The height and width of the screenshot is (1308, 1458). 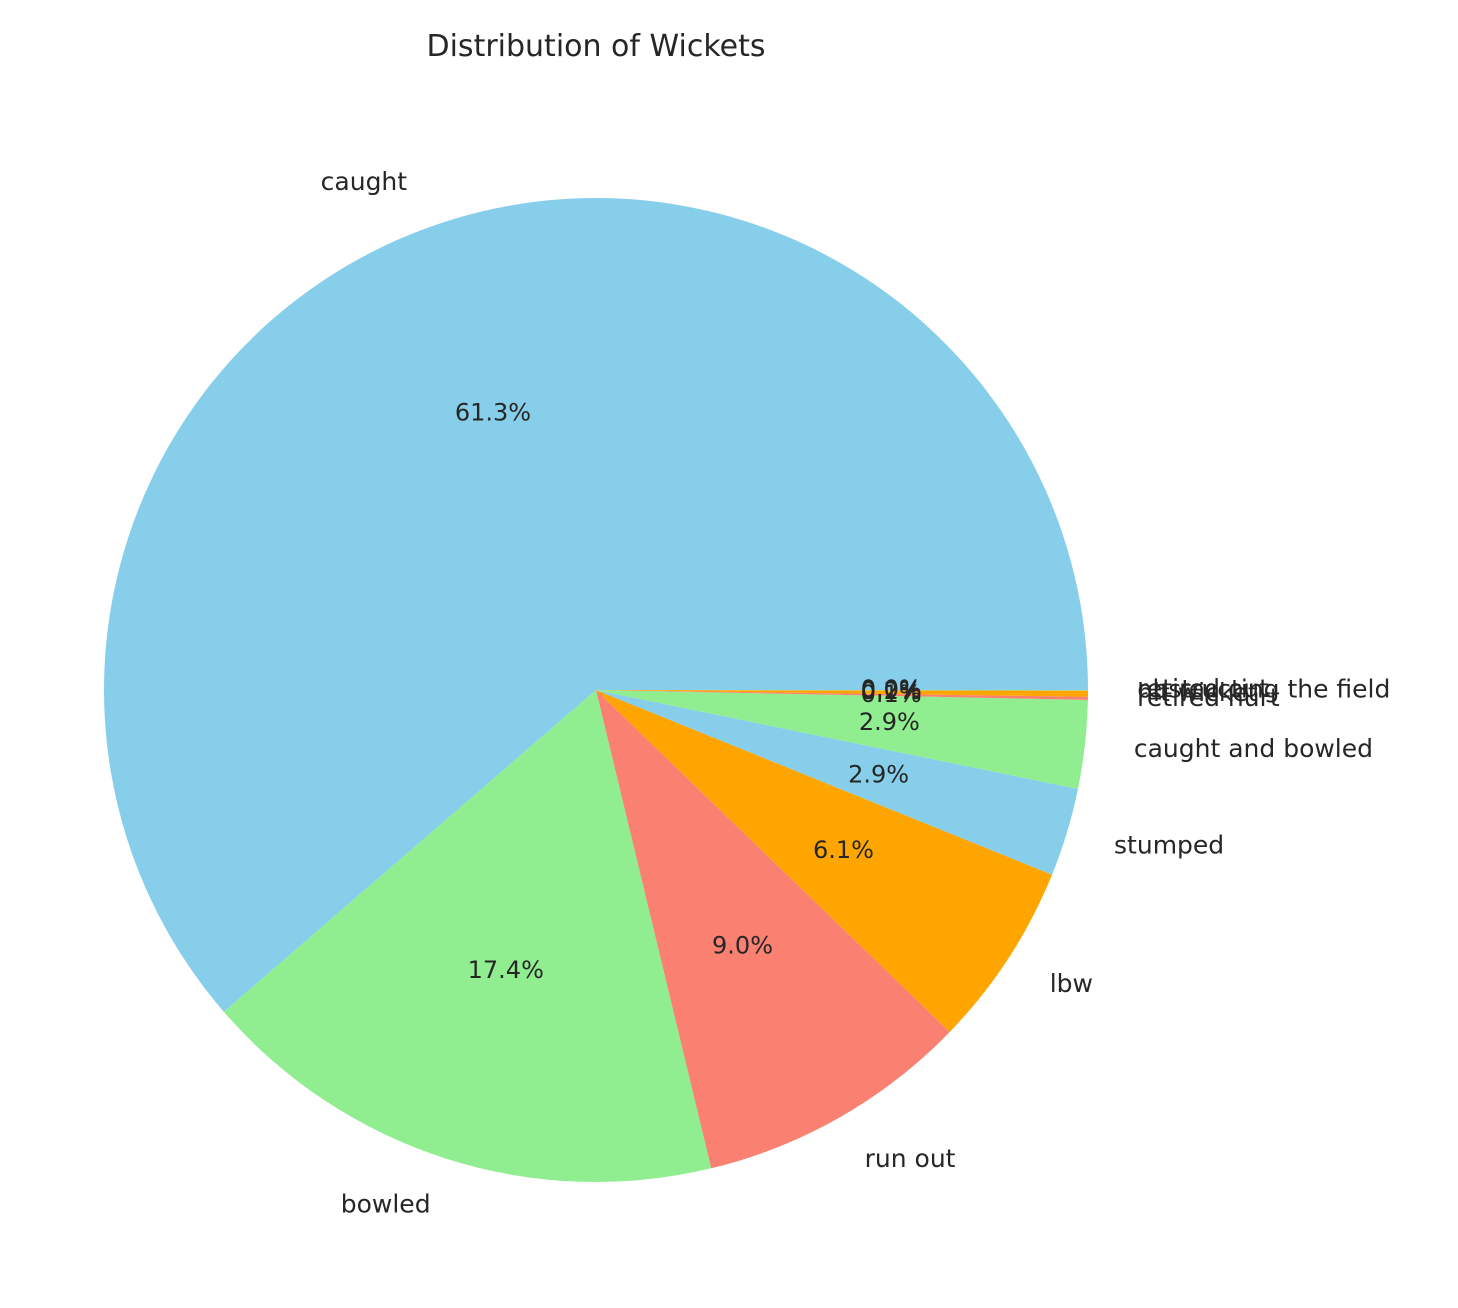 I want to click on slice-percent-caught: 61.3%, so click(x=493, y=412).